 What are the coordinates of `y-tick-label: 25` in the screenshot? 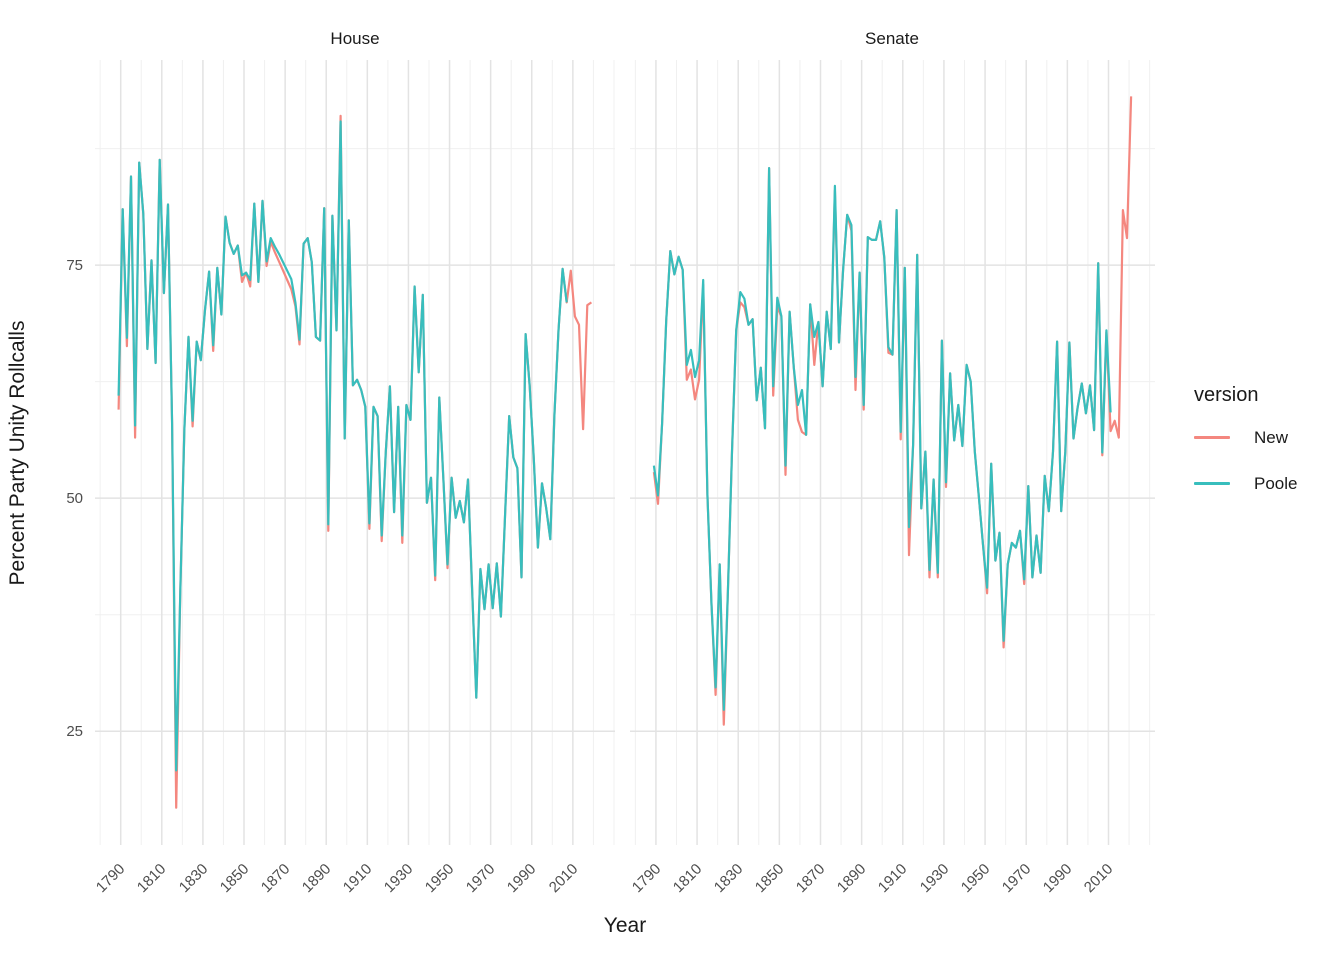 It's located at (74, 731).